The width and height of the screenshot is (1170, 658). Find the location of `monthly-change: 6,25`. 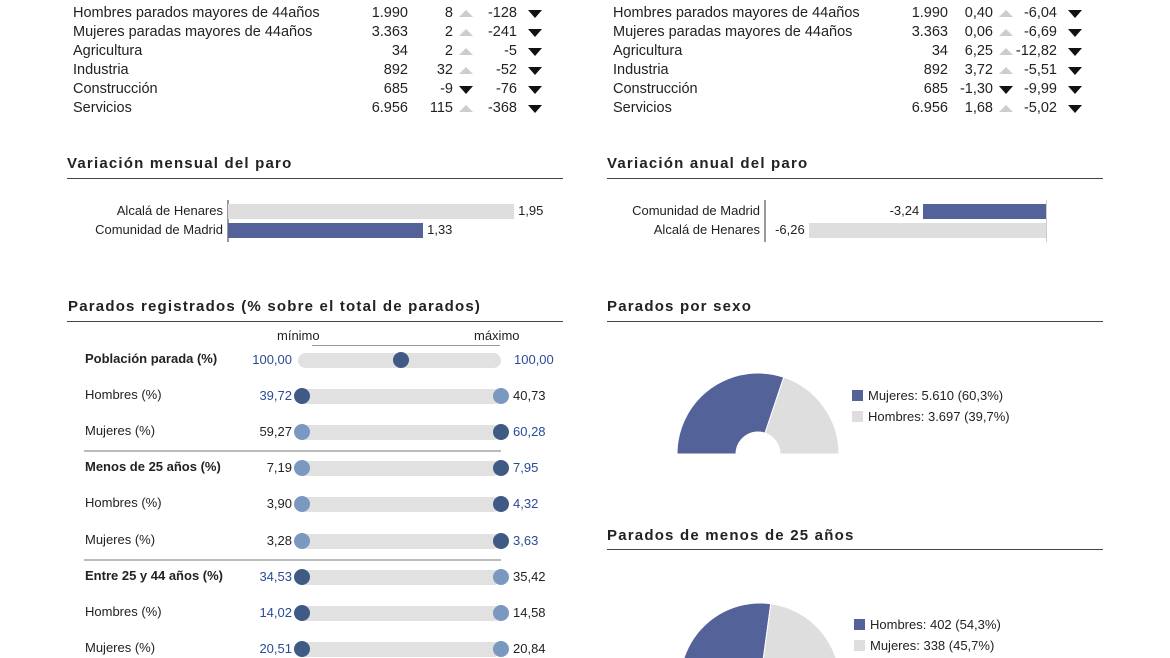

monthly-change: 6,25 is located at coordinates (978, 51).